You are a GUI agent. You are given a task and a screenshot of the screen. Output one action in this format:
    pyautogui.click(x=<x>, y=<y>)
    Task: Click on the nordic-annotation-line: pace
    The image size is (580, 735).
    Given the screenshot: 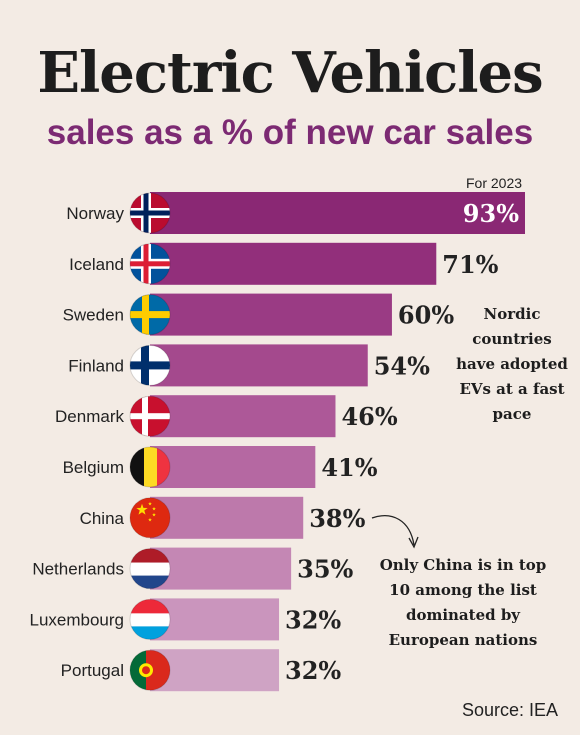 What is the action you would take?
    pyautogui.click(x=512, y=414)
    